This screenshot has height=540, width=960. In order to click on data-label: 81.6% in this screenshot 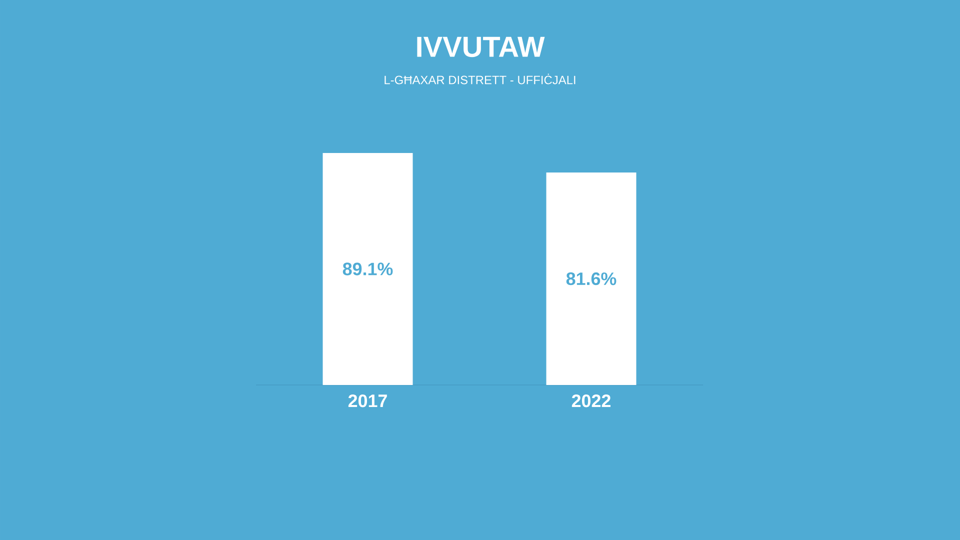, I will do `click(591, 279)`.